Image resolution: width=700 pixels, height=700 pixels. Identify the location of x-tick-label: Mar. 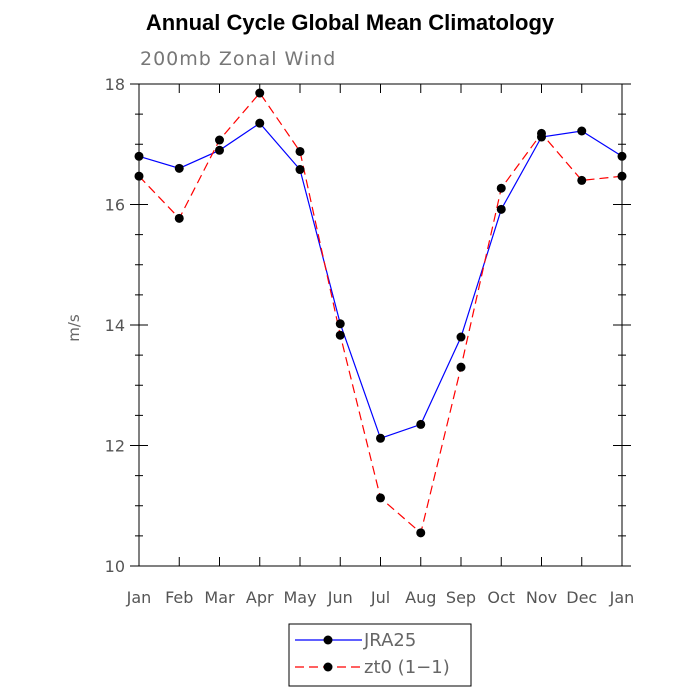
(219, 597).